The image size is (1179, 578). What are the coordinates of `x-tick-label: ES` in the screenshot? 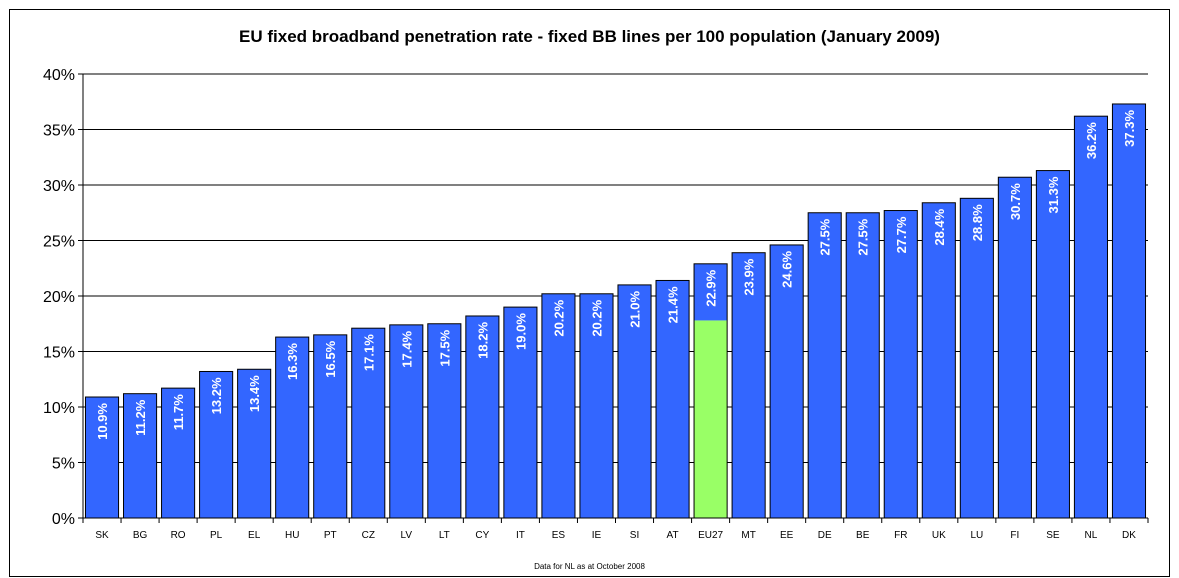 It's located at (559, 535).